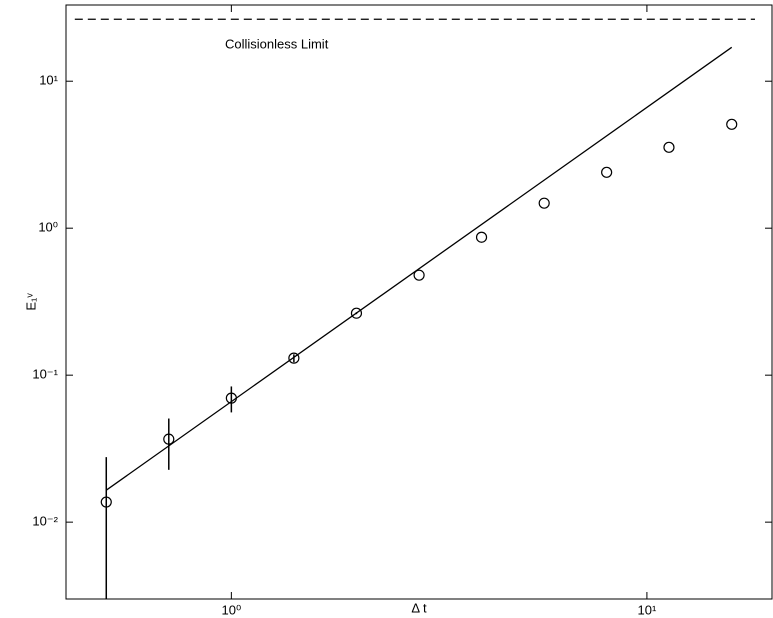  What do you see at coordinates (647, 609) in the screenshot?
I see `x-tick-label: 10¹` at bounding box center [647, 609].